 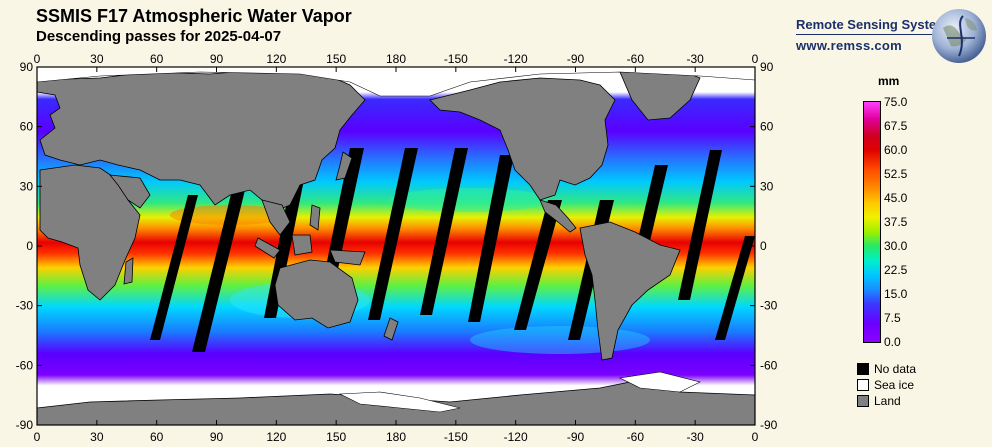 I want to click on landmass-europe-asia, so click(x=201, y=140).